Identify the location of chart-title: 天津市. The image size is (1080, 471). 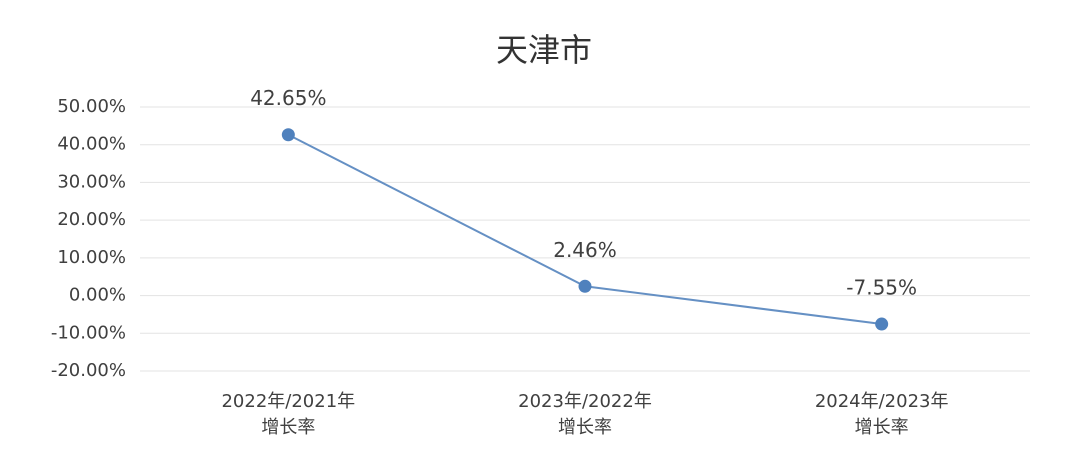
(544, 50).